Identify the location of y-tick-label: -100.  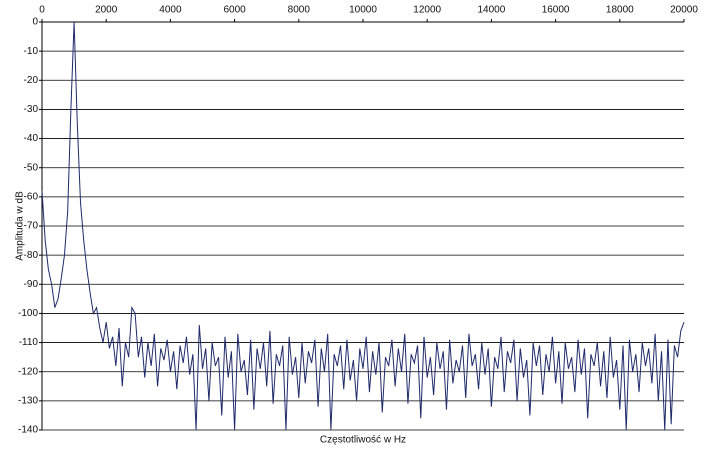
(28, 313).